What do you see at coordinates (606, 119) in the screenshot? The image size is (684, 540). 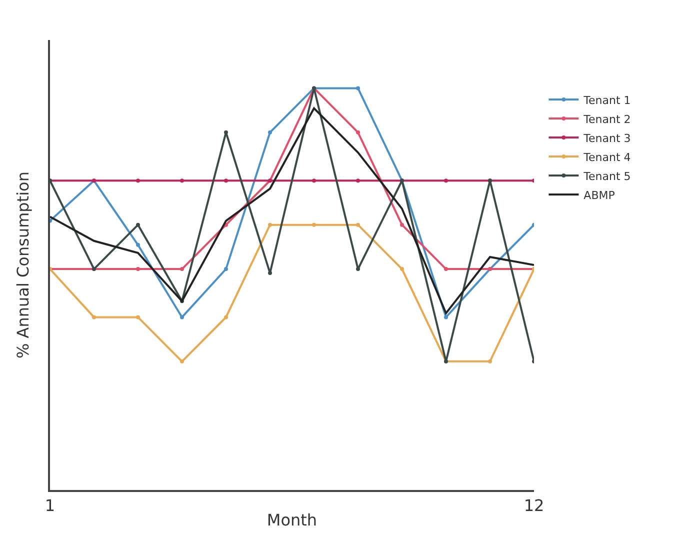 I see `legend-label: Tenant 2` at bounding box center [606, 119].